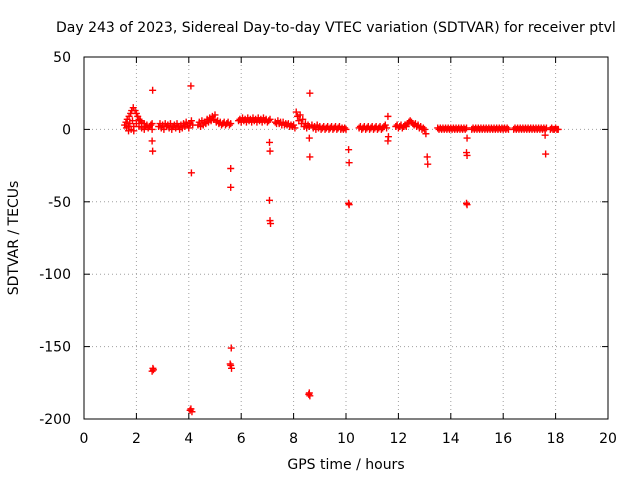 The height and width of the screenshot is (480, 640). Describe the element at coordinates (608, 439) in the screenshot. I see `x-tick-label: 20` at that location.